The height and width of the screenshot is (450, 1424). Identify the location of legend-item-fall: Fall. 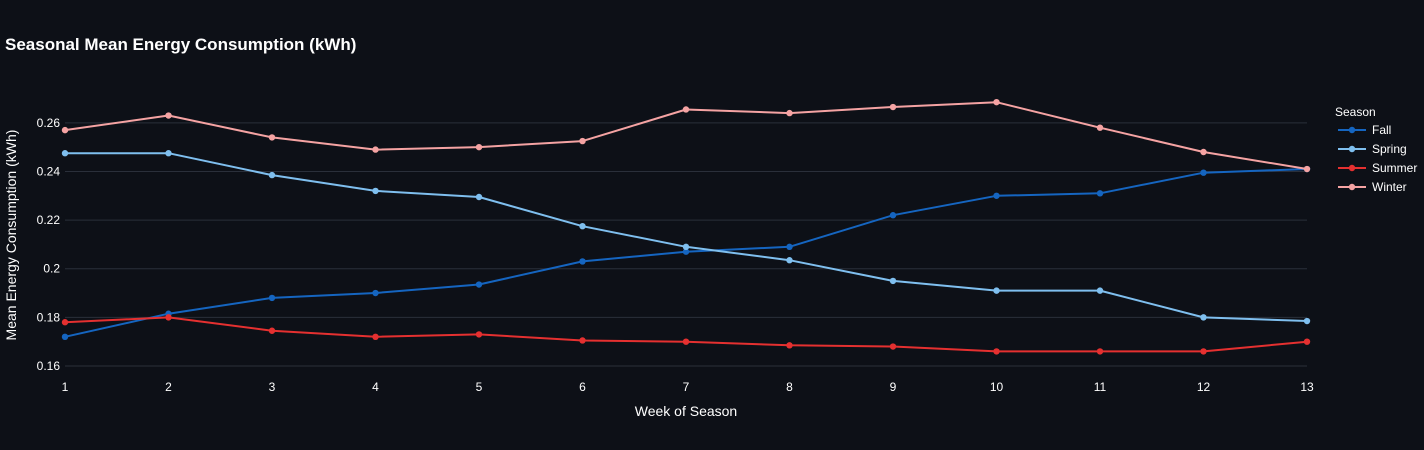
(1364, 130).